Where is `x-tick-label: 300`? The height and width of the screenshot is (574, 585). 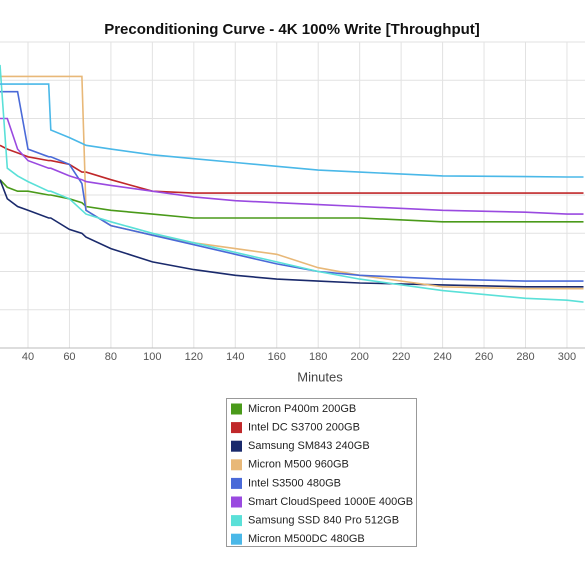 x-tick-label: 300 is located at coordinates (567, 357).